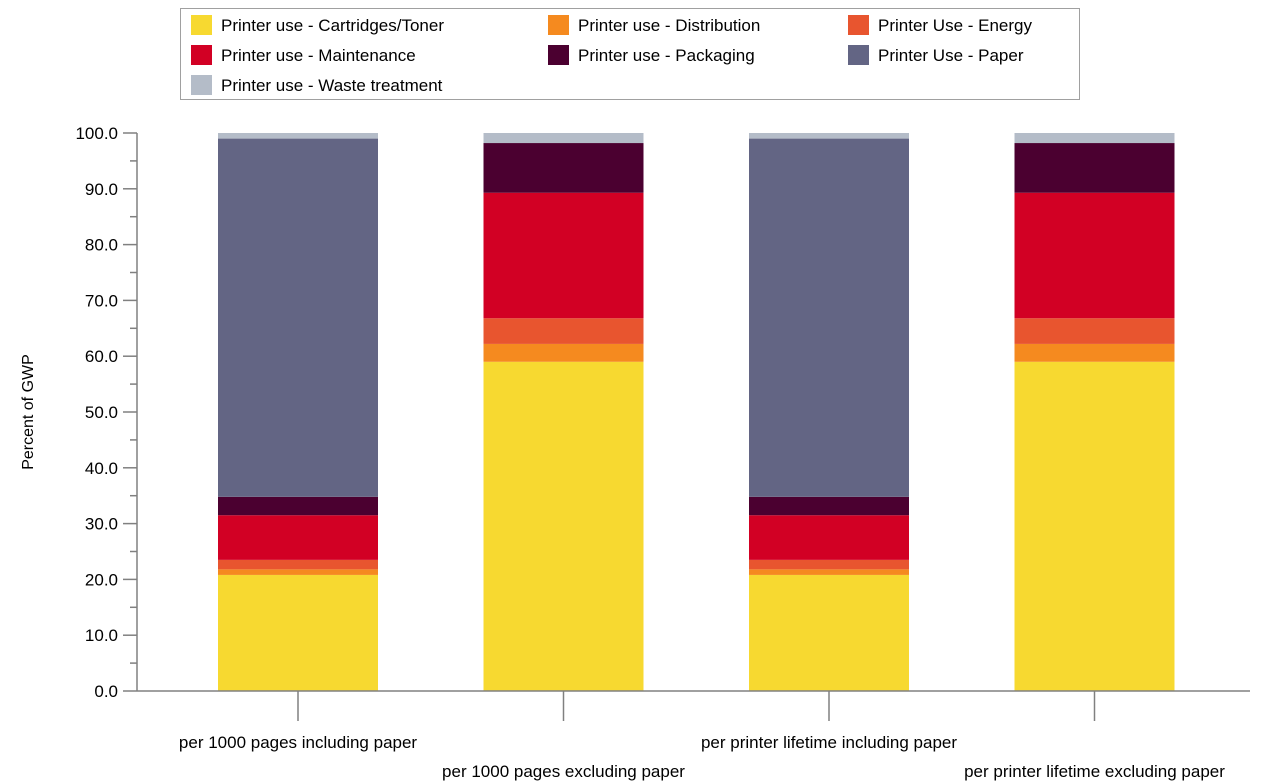 Image resolution: width=1284 pixels, height=782 pixels. What do you see at coordinates (101, 356) in the screenshot?
I see `y-tick-label: 60.0` at bounding box center [101, 356].